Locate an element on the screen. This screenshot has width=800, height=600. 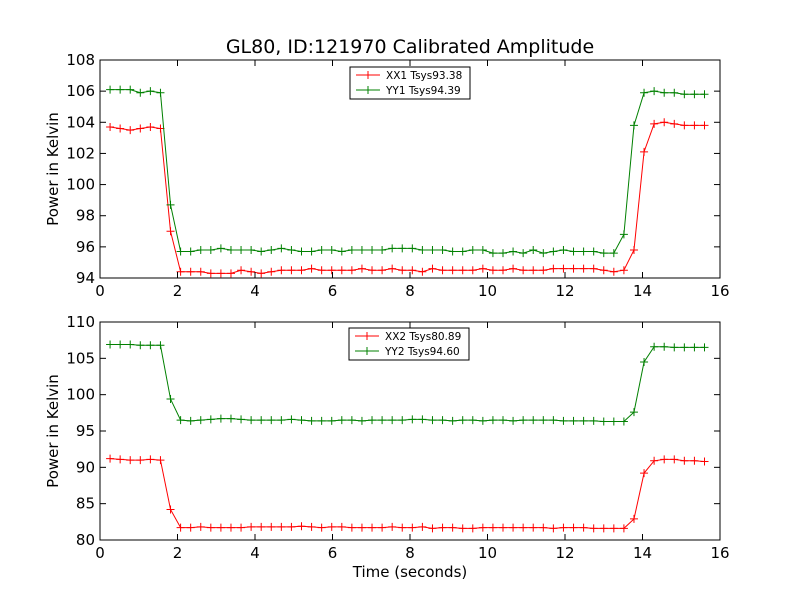
chart-title: GL80, ID:121970 Calibrated Amplitude is located at coordinates (410, 47).